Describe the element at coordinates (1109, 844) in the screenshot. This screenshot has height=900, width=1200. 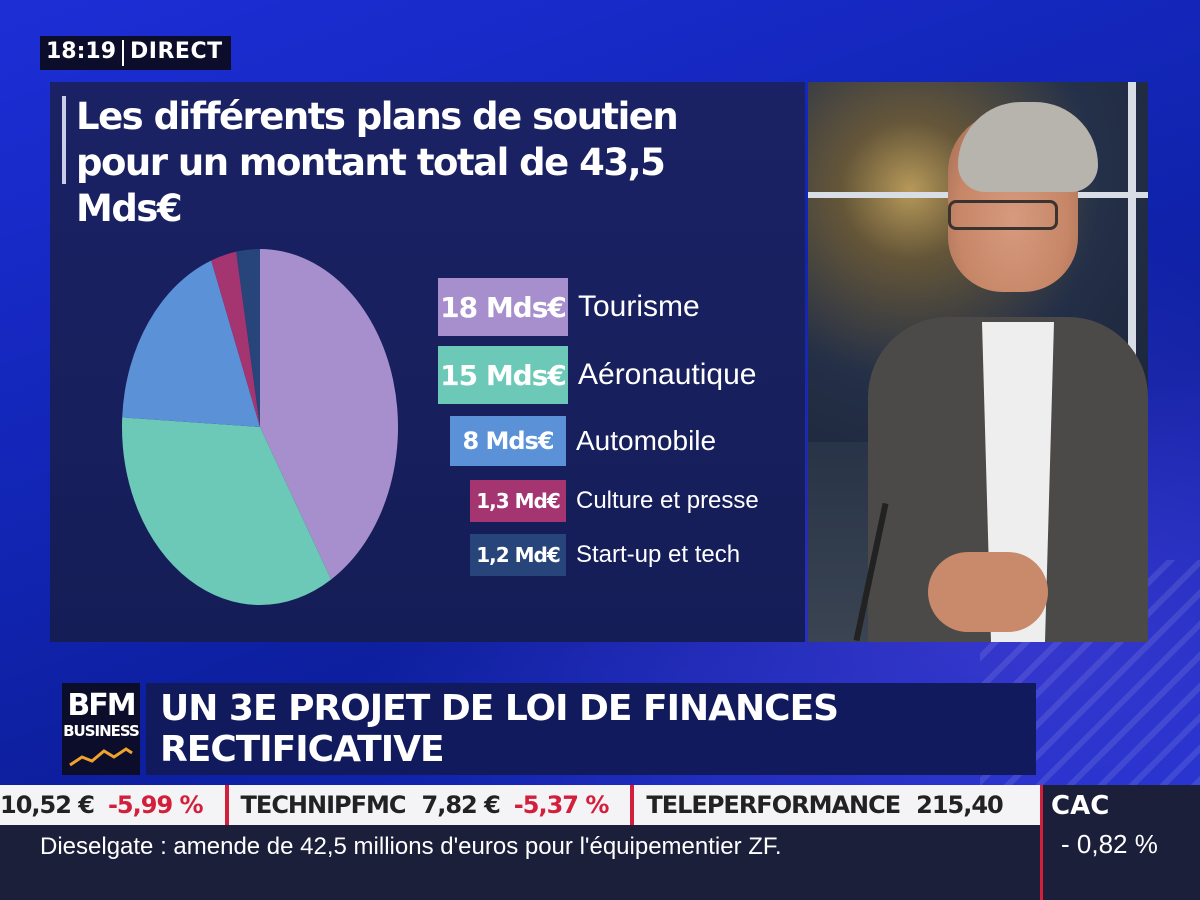
I see `index-change: - 0,82 %` at that location.